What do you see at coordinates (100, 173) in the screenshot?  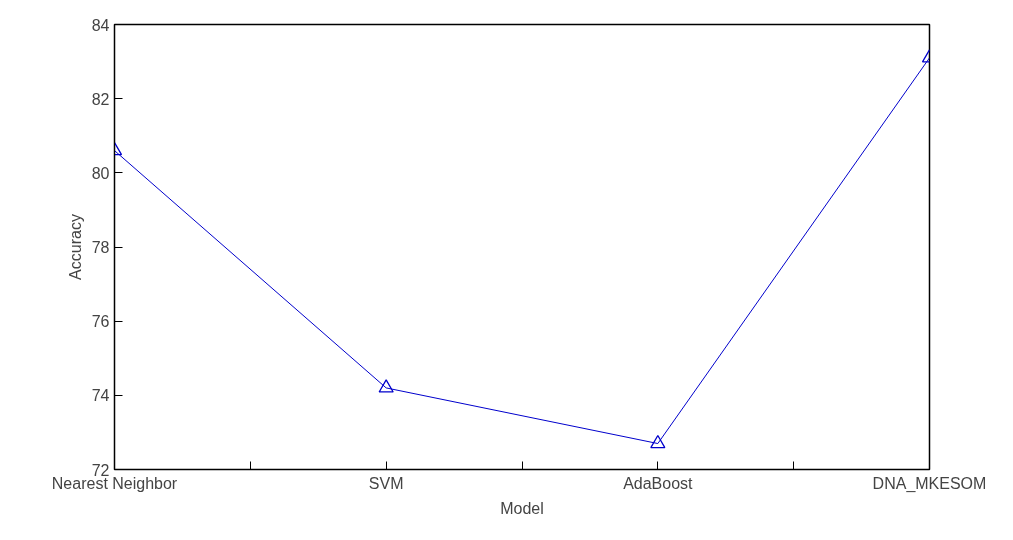 I see `y-tick-label: 80` at bounding box center [100, 173].